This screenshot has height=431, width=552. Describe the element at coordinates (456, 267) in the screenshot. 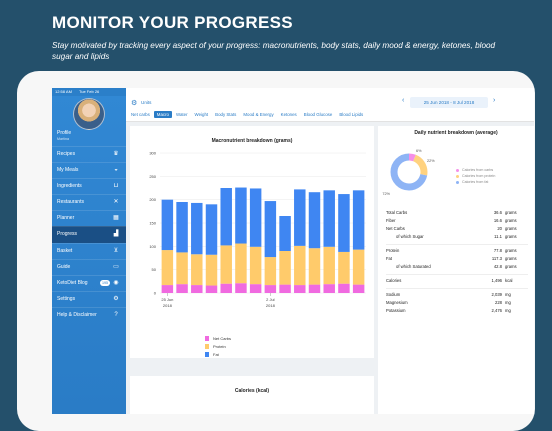

I see `nutrient-row: of which Saturated 42.8 grams` at that location.